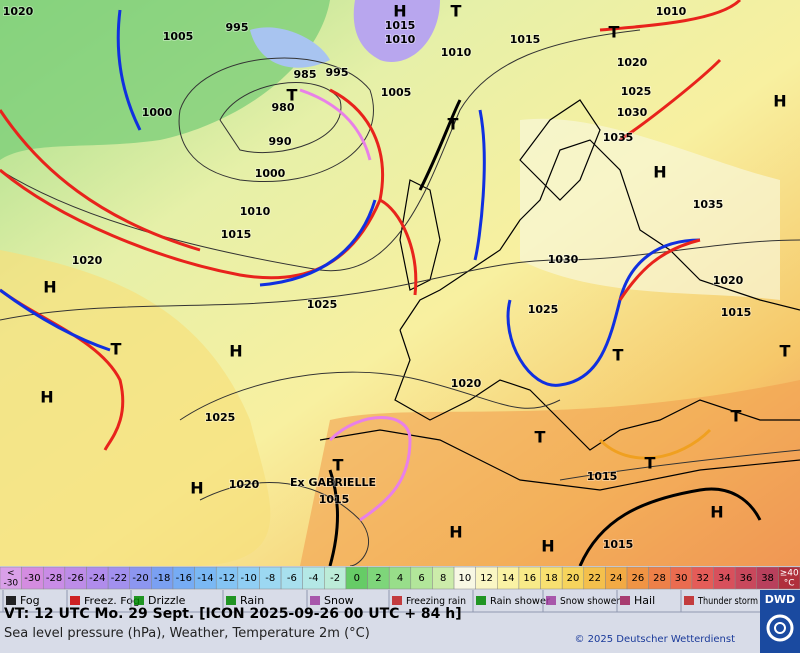 This screenshot has width=800, height=653. What do you see at coordinates (659, 578) in the screenshot?
I see `scale-label: 28` at bounding box center [659, 578].